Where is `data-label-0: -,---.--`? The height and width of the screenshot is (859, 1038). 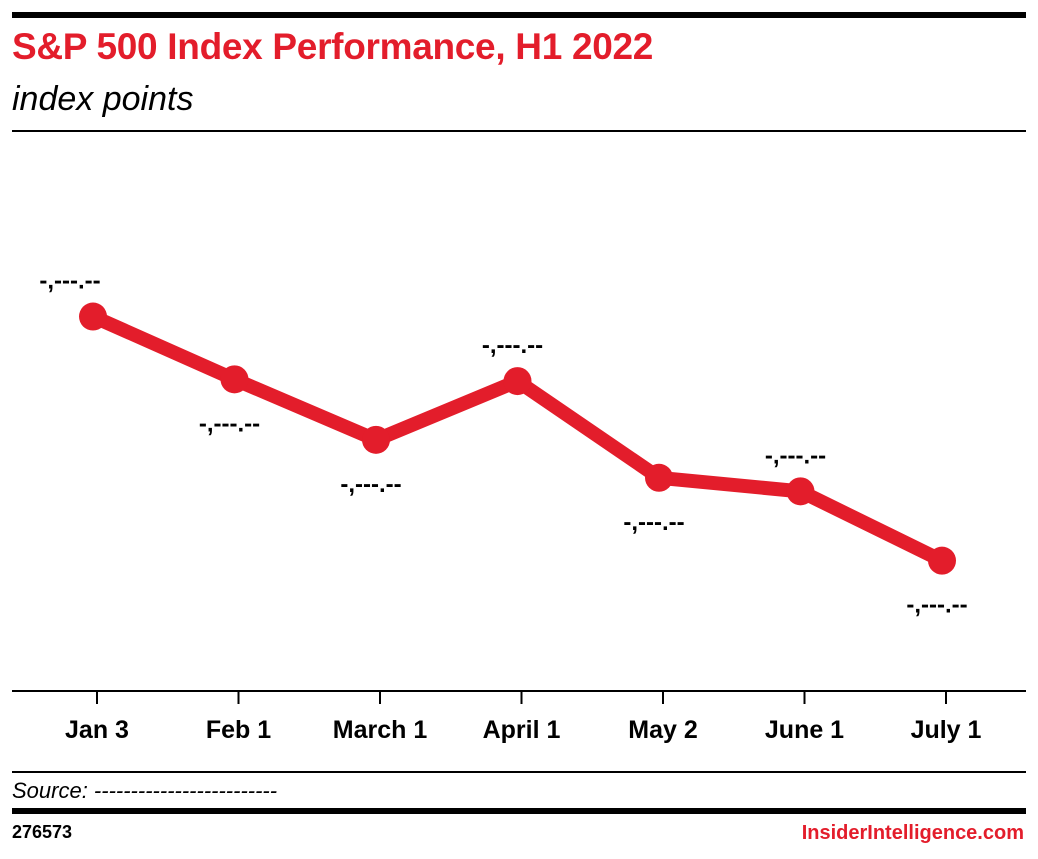 data-label-0: -,---.-- is located at coordinates (69, 281).